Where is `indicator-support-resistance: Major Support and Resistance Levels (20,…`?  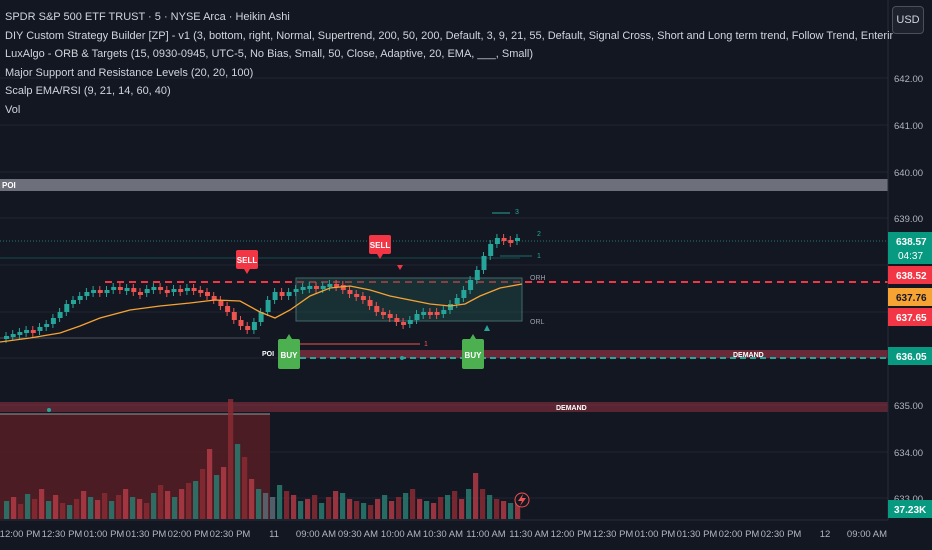 indicator-support-resistance: Major Support and Resistance Levels (20,… is located at coordinates (129, 72).